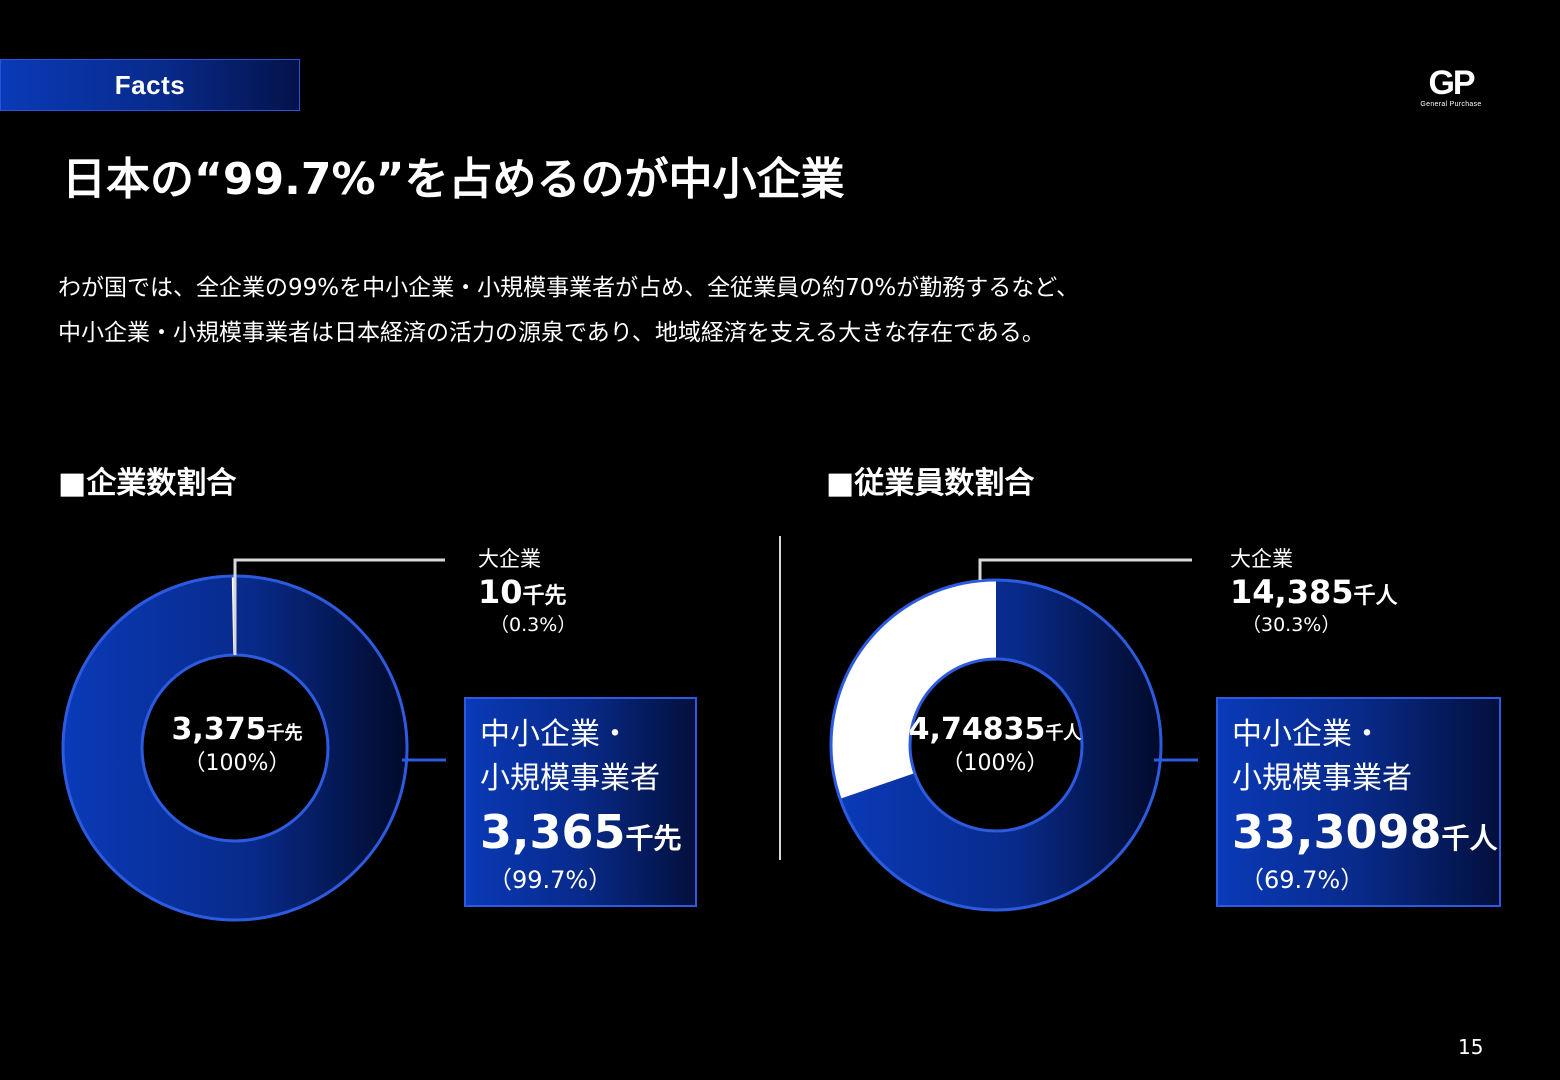 The height and width of the screenshot is (1080, 1560). What do you see at coordinates (533, 625) in the screenshot?
I see `large-percent: （0.3%）` at bounding box center [533, 625].